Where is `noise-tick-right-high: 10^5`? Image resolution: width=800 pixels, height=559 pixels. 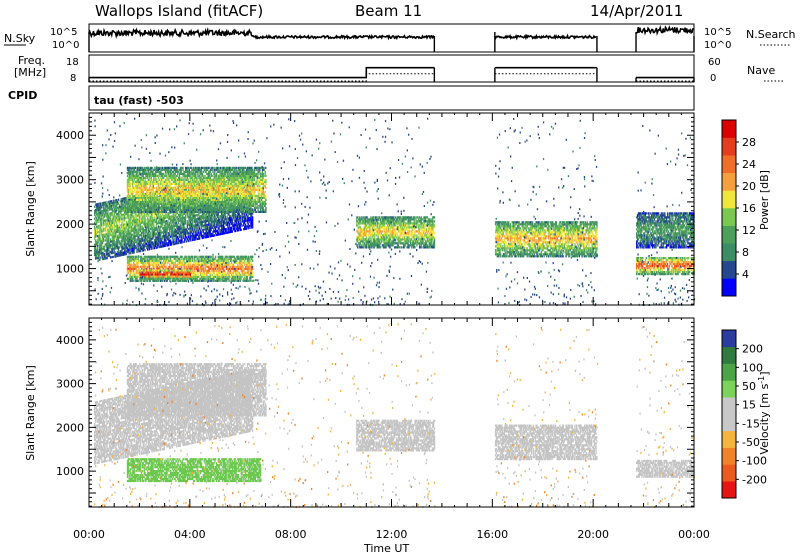 noise-tick-right-high: 10^5 is located at coordinates (717, 32).